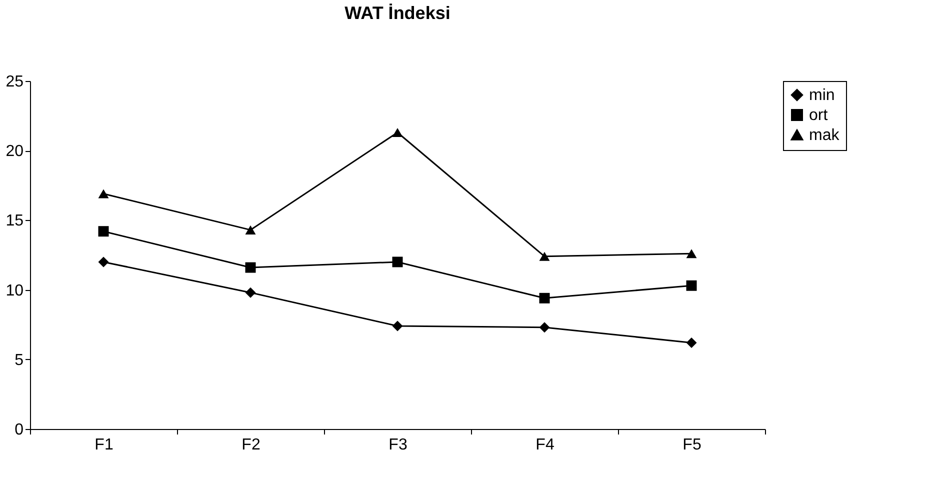  I want to click on legend-label: ort, so click(818, 115).